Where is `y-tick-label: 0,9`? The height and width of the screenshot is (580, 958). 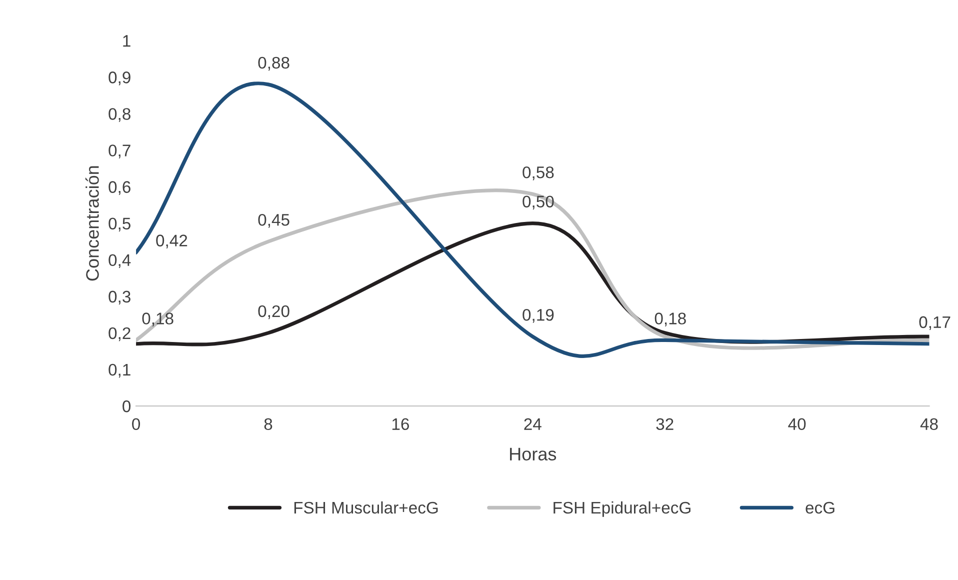
y-tick-label: 0,9 is located at coordinates (119, 79).